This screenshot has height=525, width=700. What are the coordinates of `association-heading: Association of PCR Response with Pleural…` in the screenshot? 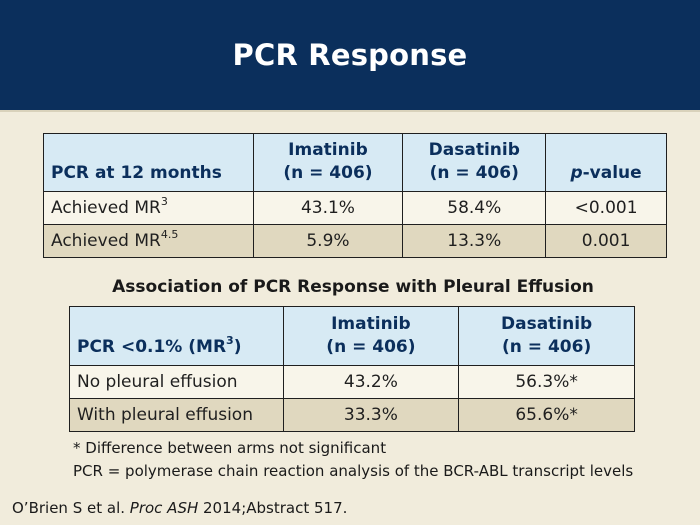 It's located at (353, 287).